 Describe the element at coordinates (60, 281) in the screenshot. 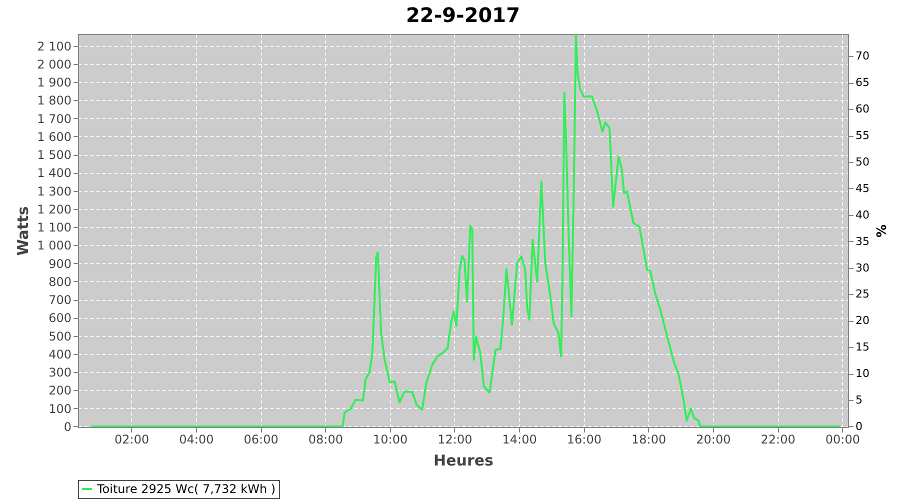

I see `y-tick-label: 800` at that location.